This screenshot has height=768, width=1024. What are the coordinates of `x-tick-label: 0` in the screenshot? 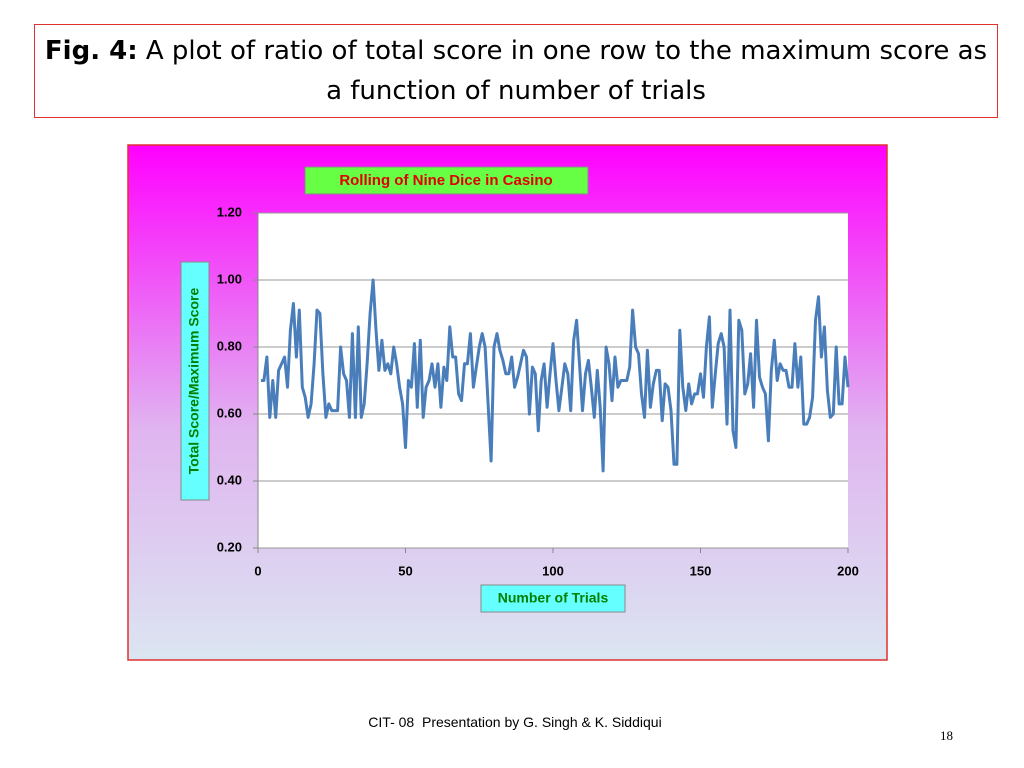 It's located at (257, 570).